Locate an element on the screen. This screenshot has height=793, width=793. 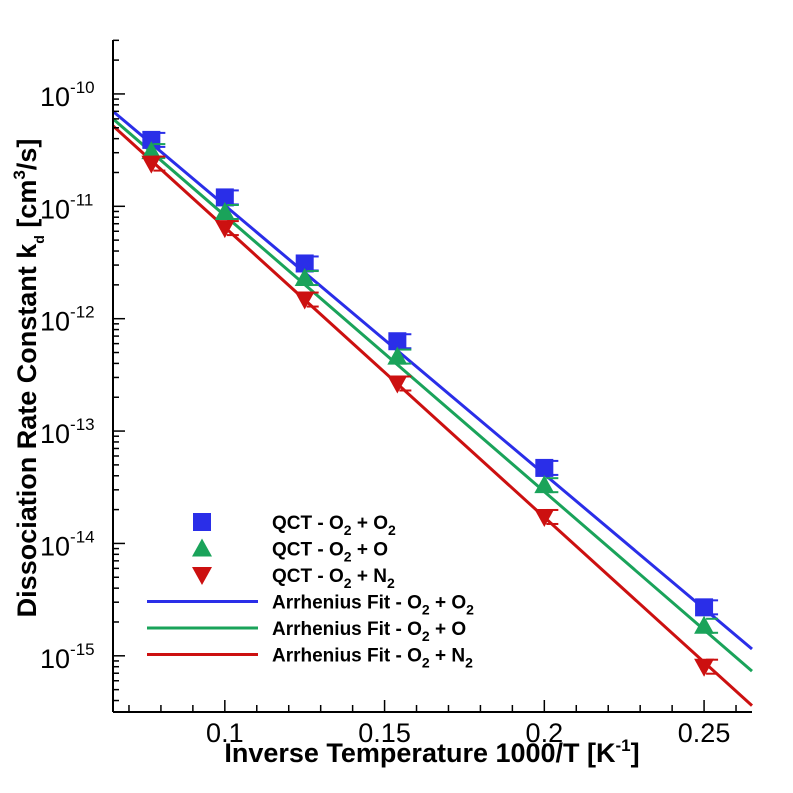
y-axis-title: Dissociation Rate Constant kd [cm3/s] is located at coordinates (28, 378).